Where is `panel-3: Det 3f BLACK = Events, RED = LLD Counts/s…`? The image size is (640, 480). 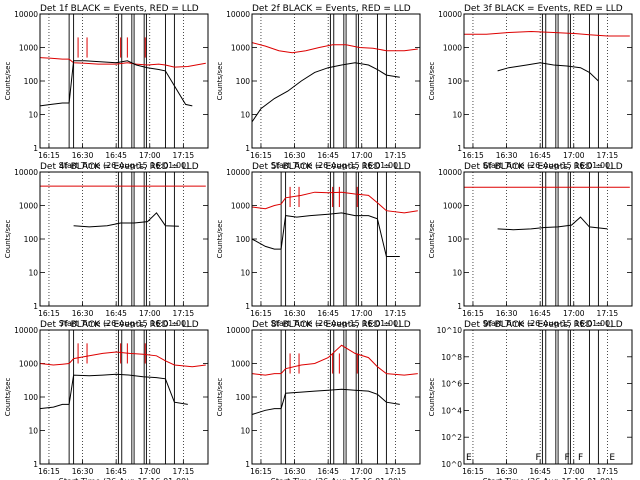
panel-3: Det 3f BLACK = Events, RED = LLD Counts/s… is located at coordinates (530, 87).